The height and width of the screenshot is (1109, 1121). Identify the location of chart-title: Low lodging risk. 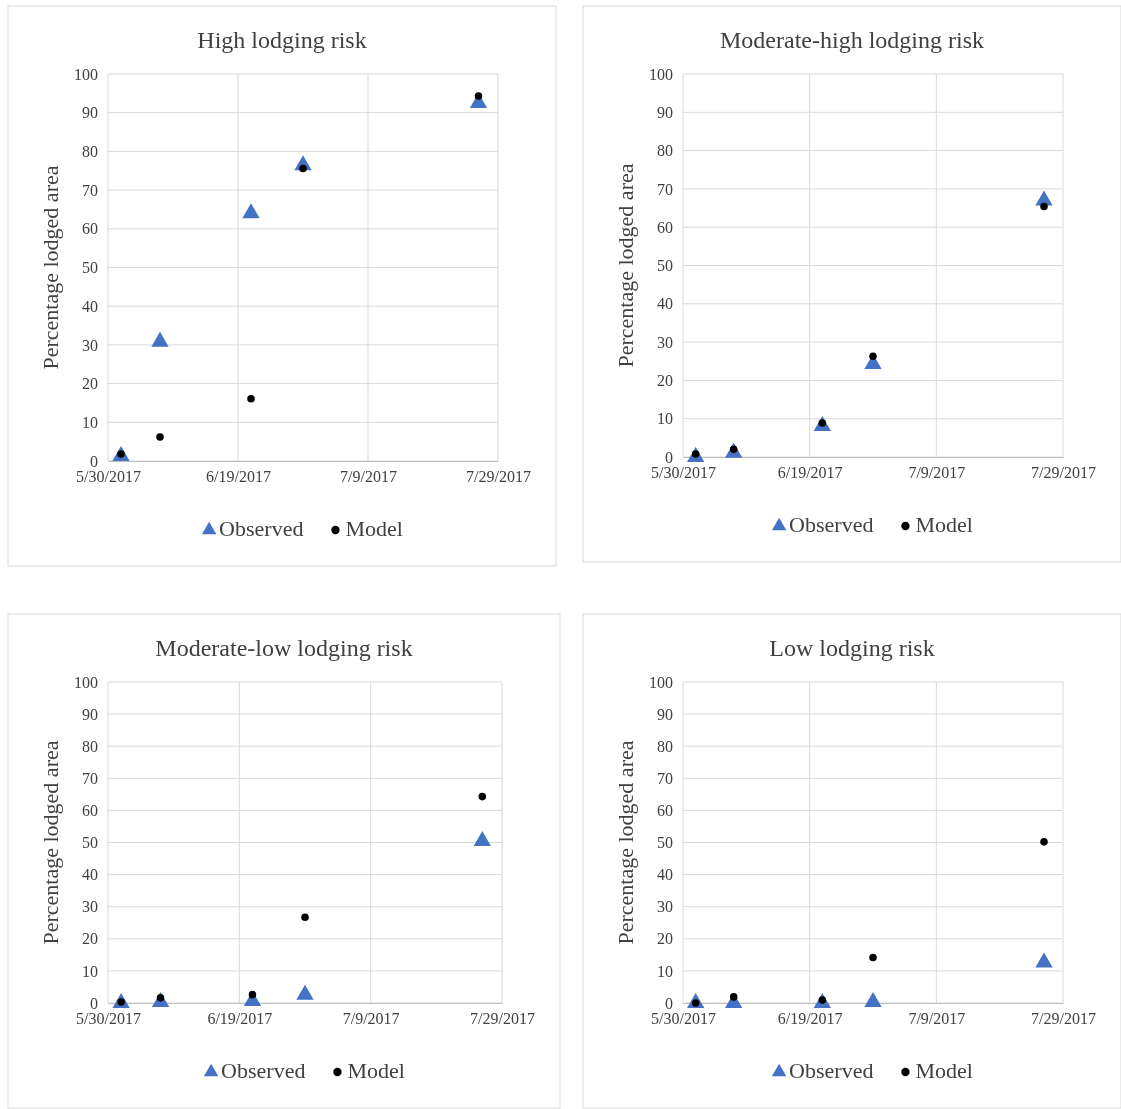
(852, 648).